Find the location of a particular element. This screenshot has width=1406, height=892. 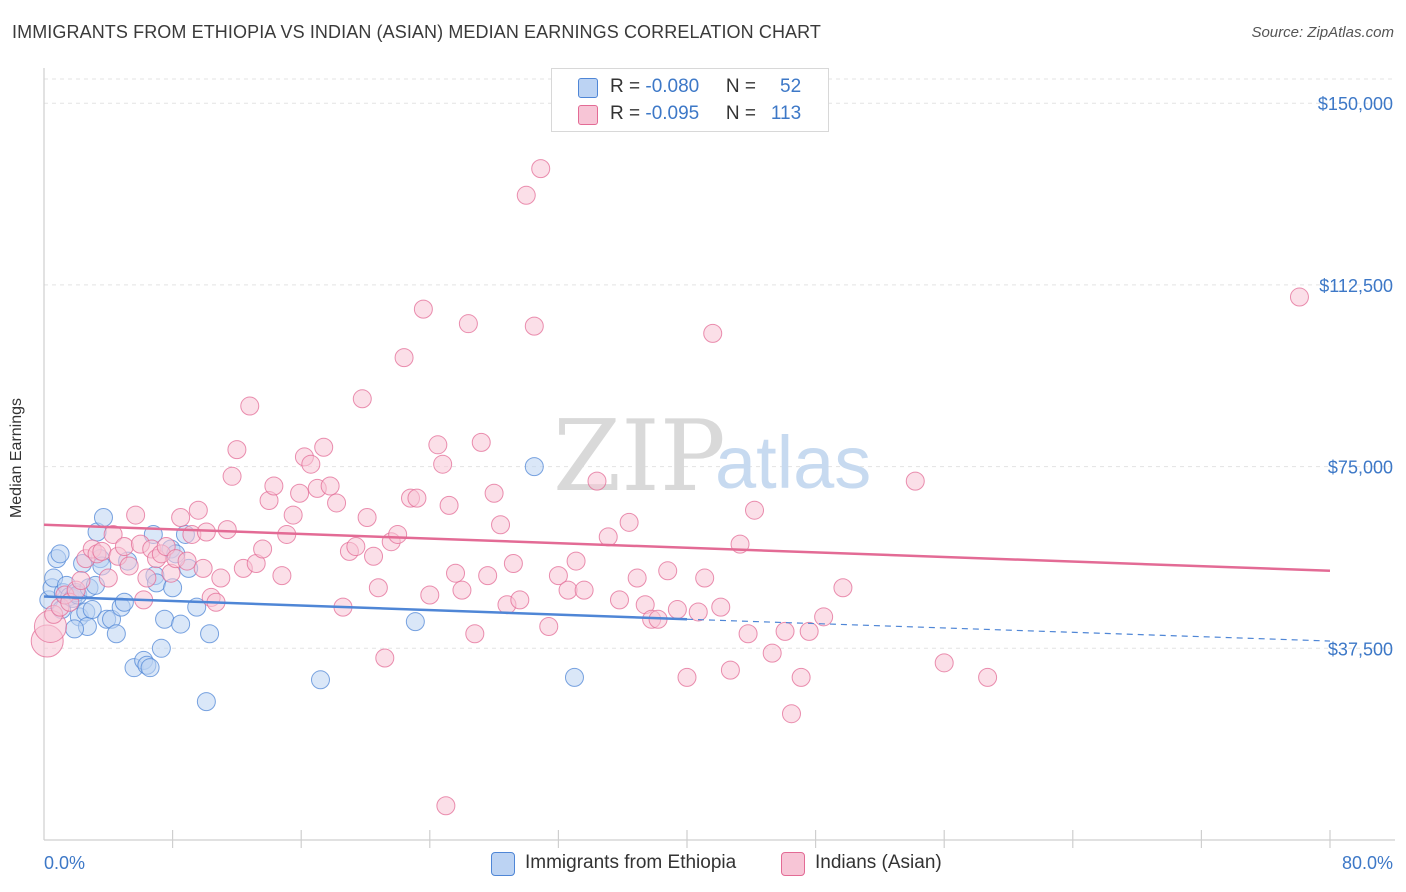

bottom-legend-swatch-indians is located at coordinates (793, 864).